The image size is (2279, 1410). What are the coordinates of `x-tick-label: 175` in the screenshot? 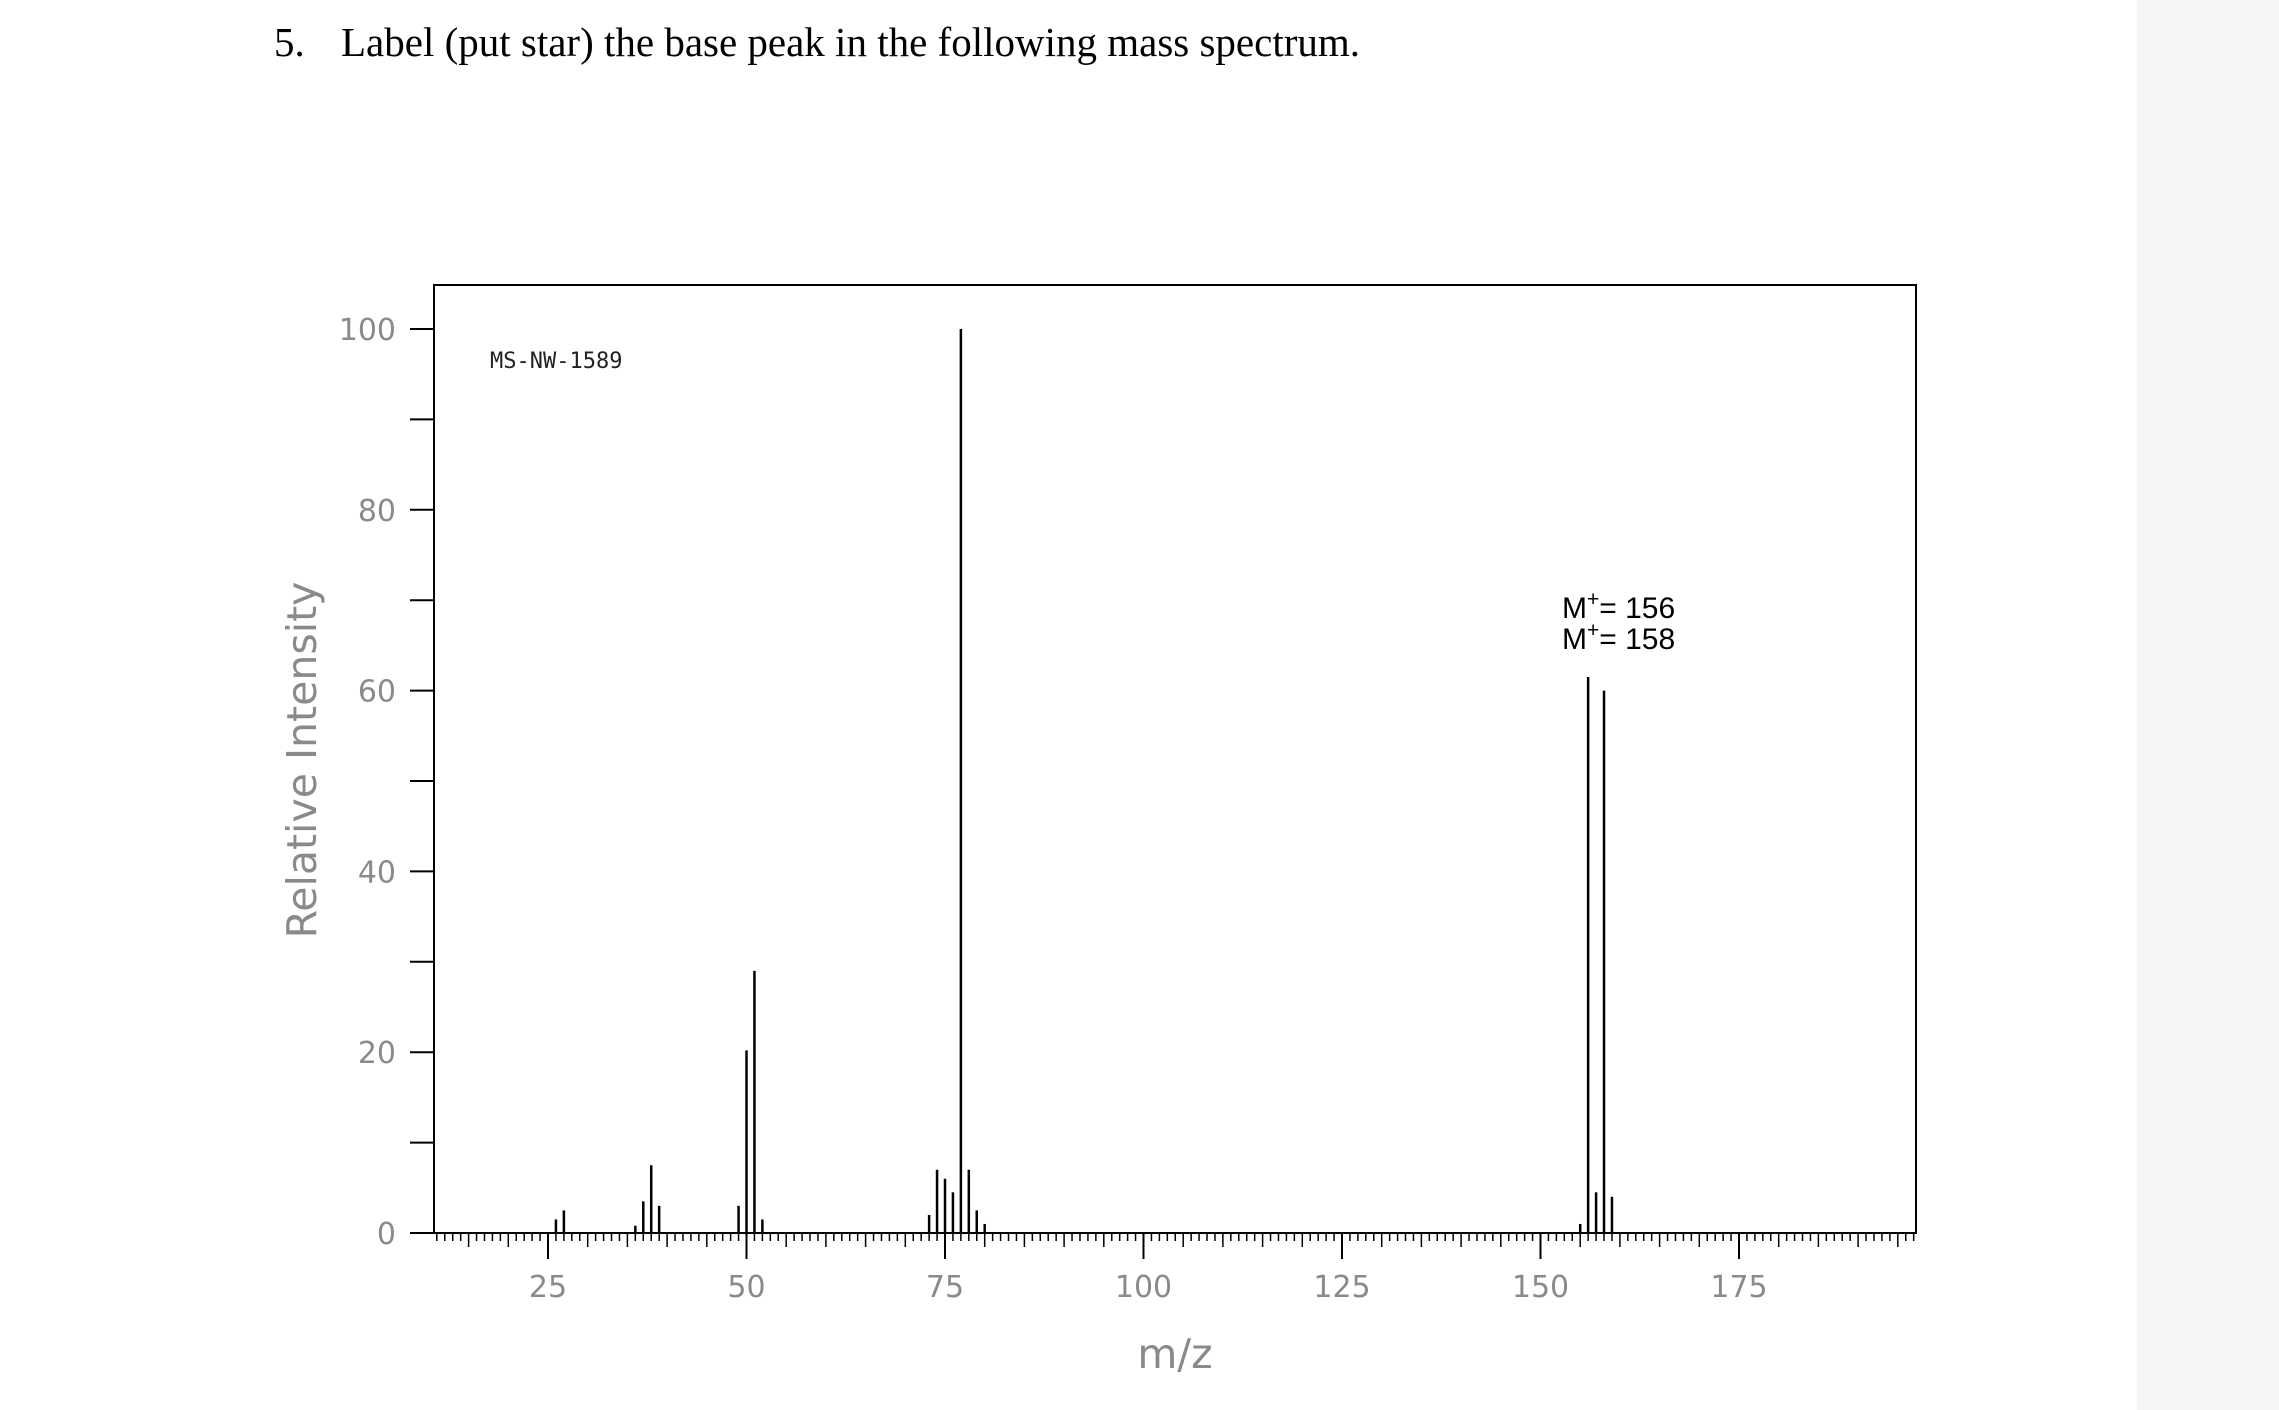 It's located at (1738, 1287).